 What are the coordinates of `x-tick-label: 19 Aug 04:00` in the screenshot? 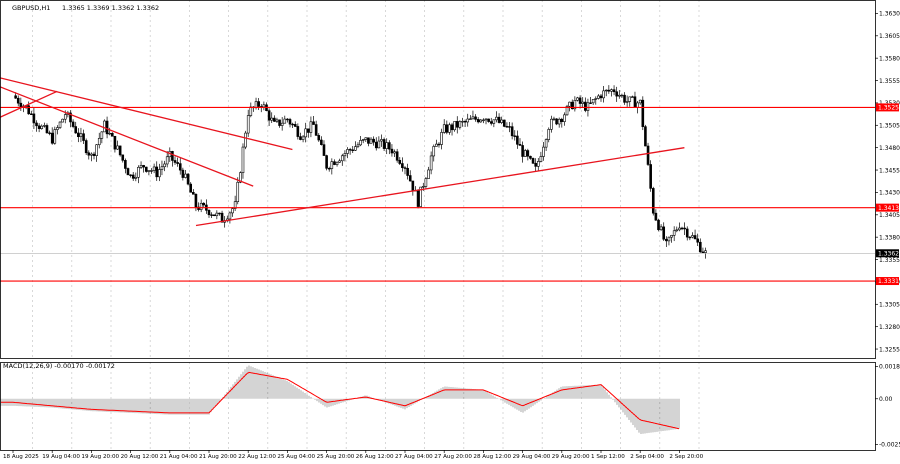 It's located at (61, 457).